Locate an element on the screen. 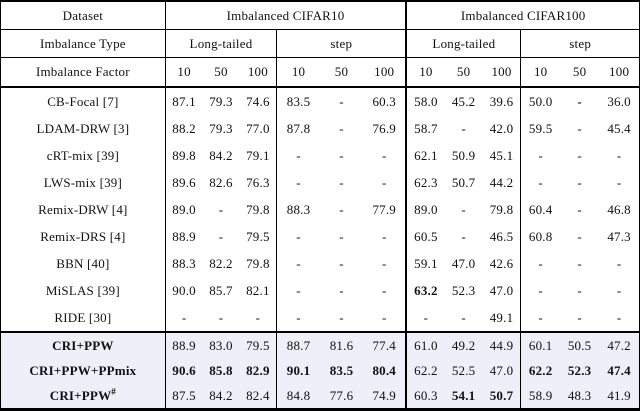  value-cell: 82.1 is located at coordinates (258, 290).